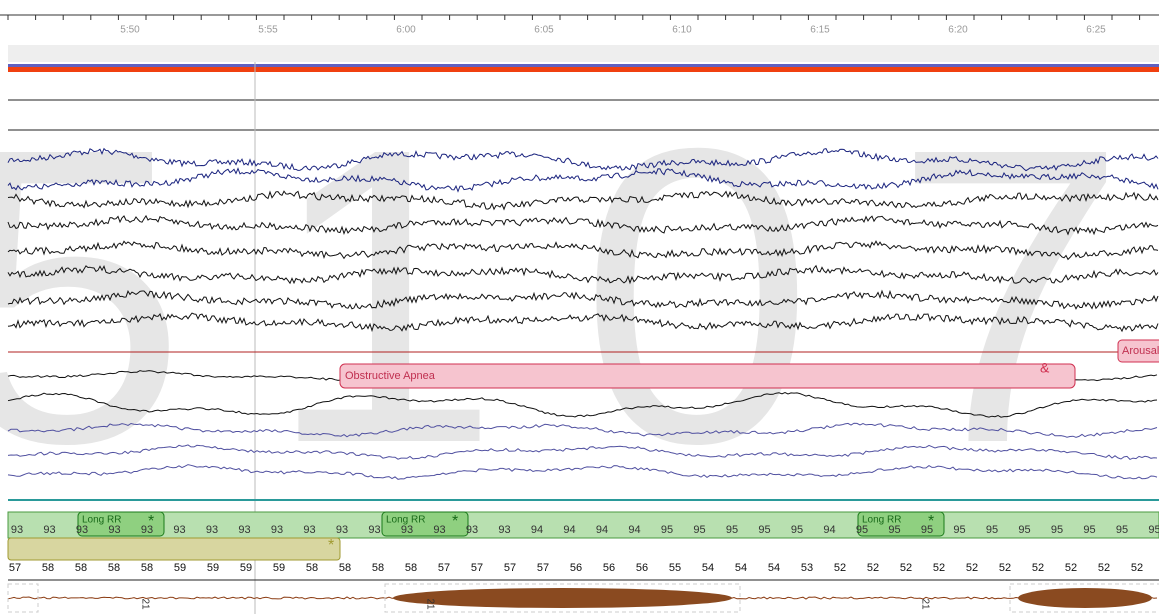  I want to click on time-label: 6:20, so click(958, 30).